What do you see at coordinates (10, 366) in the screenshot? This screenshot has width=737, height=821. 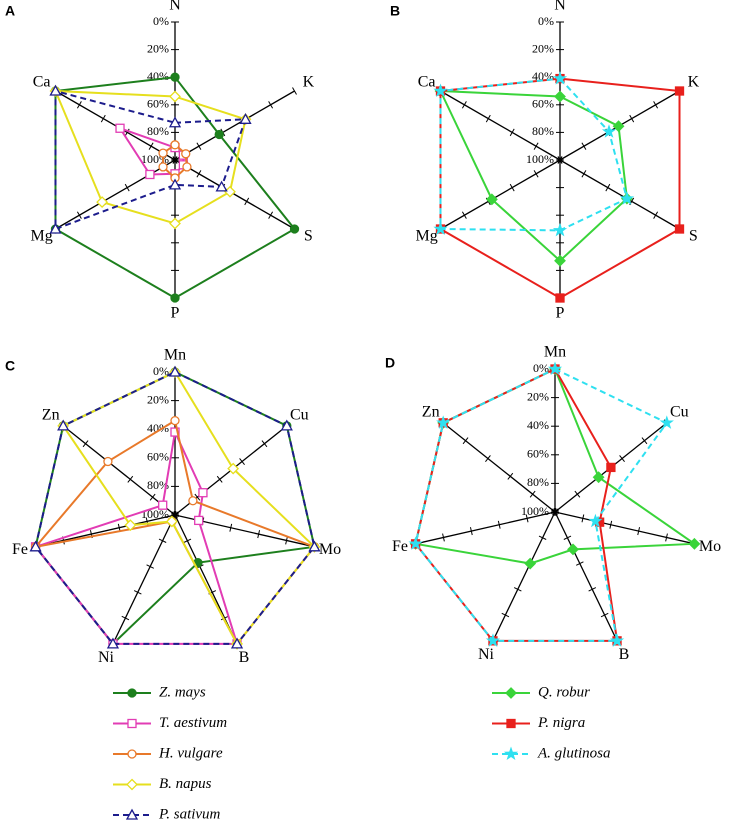 I see `panel-label: C` at bounding box center [10, 366].